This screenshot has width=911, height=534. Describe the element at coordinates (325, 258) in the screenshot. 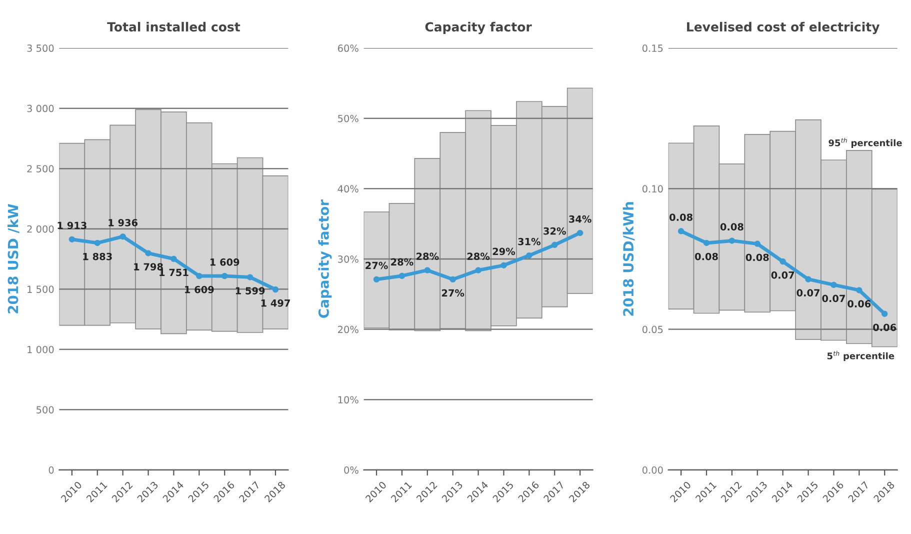

I see `y-axis-title: Capacity factor` at that location.